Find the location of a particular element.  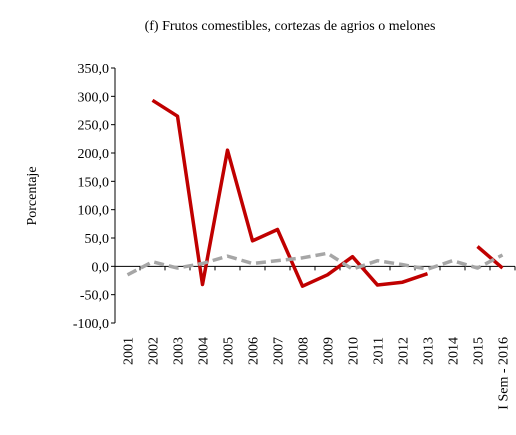

series-line is located at coordinates (315, 264).